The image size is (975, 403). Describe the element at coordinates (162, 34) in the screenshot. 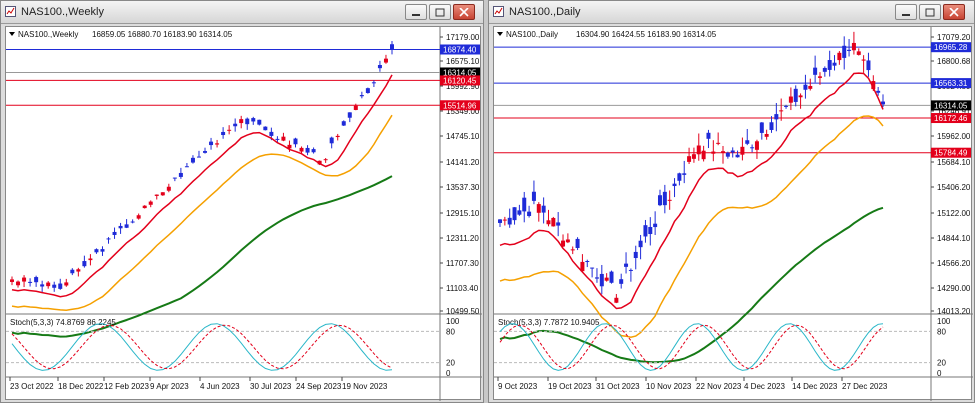

I see `chart-ohlc-label: 16859.05 16880.70 16183.90 16314.05` at that location.